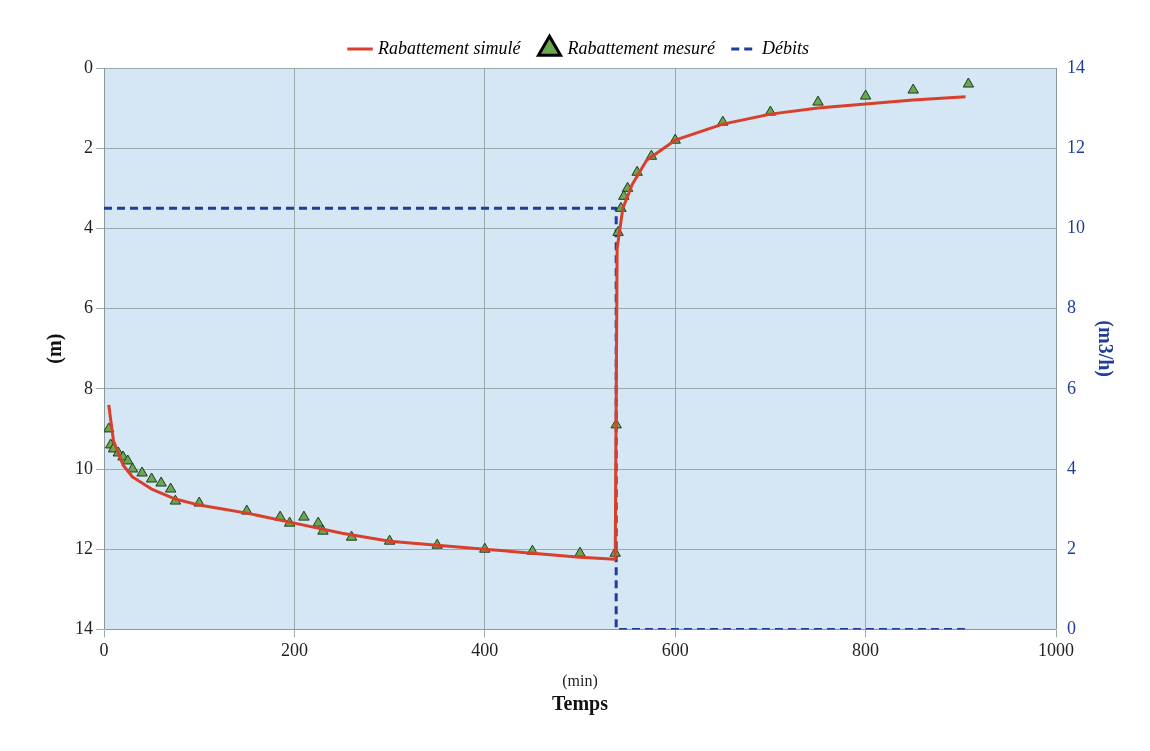  Describe the element at coordinates (88, 146) in the screenshot. I see `y-tick-label: 2` at that location.